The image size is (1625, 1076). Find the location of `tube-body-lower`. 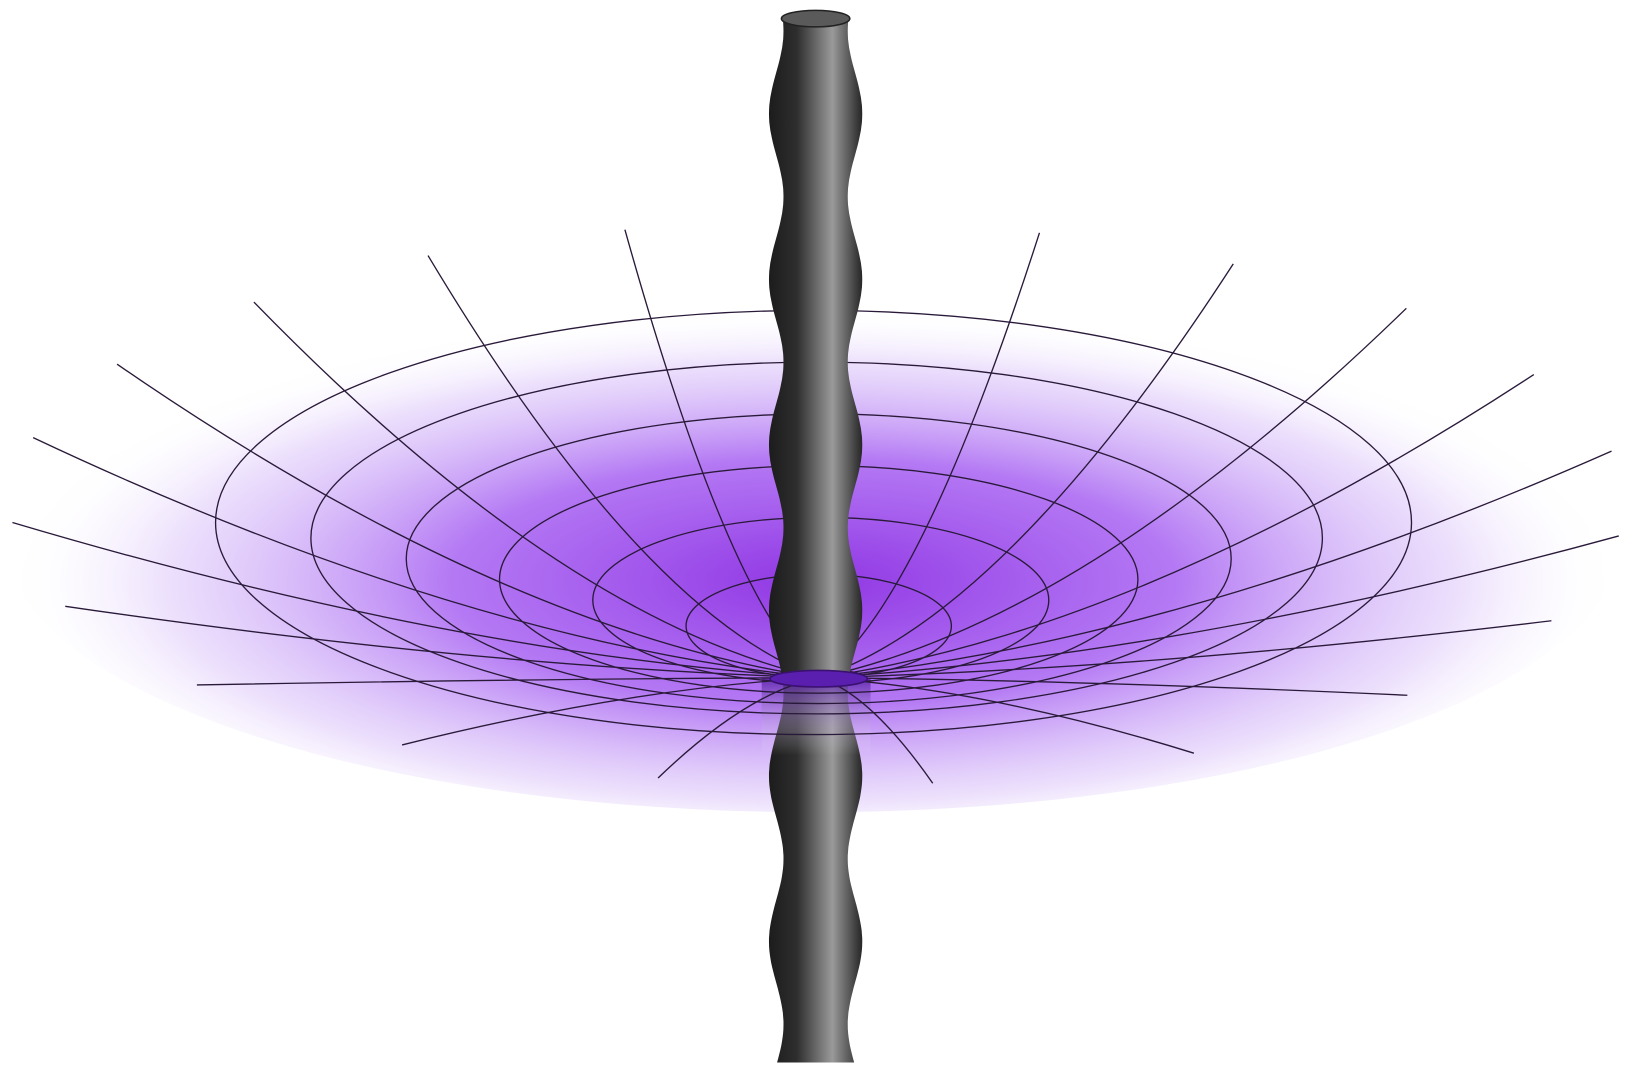

tube-body-lower is located at coordinates (815, 870).